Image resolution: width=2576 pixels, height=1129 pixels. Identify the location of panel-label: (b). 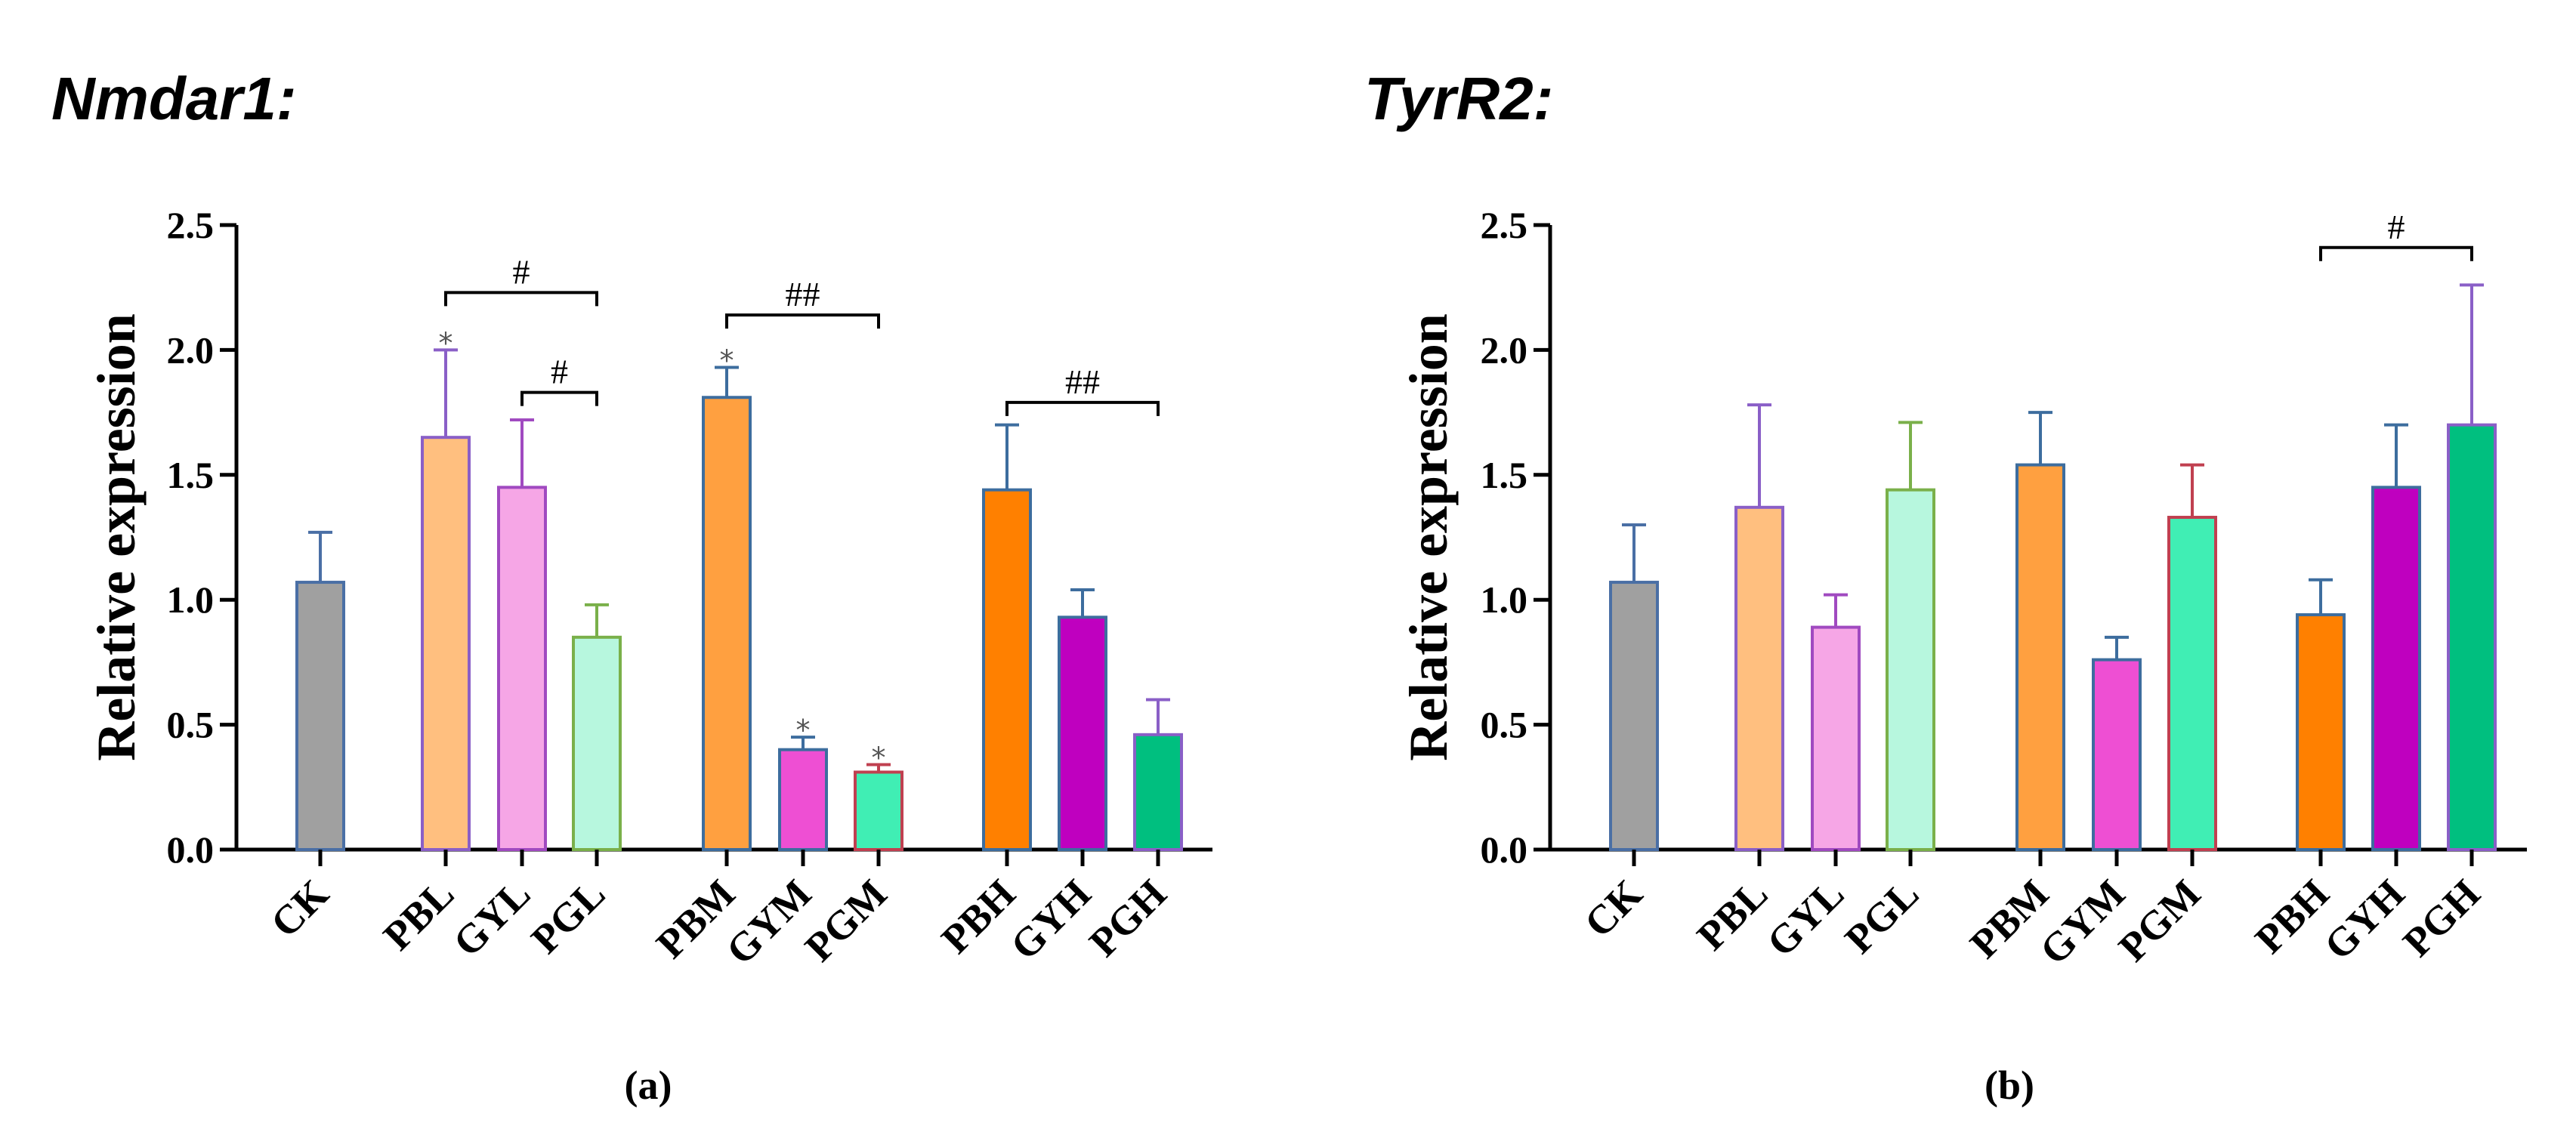
(2009, 1086).